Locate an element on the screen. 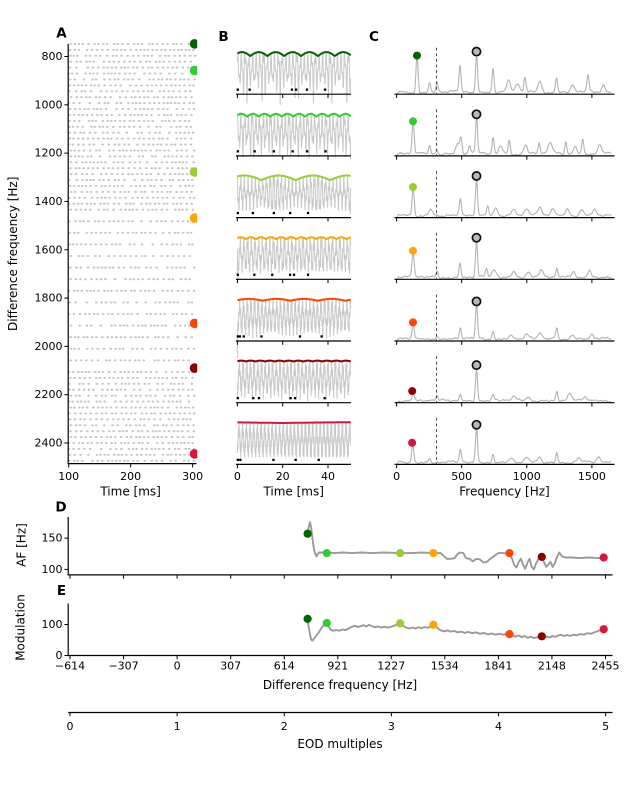 This screenshot has height=800, width=629. panel-e-xtick-label: 921 is located at coordinates (337, 666).